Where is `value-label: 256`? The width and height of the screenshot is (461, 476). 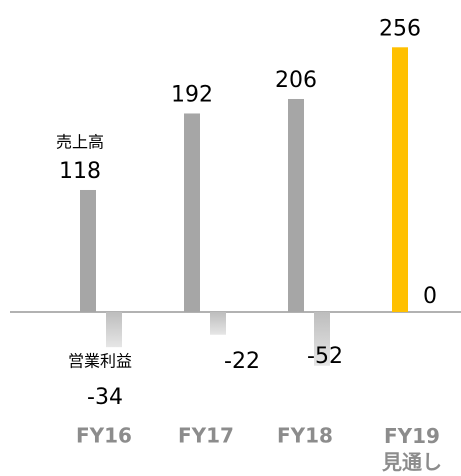 value-label: 256 is located at coordinates (400, 28).